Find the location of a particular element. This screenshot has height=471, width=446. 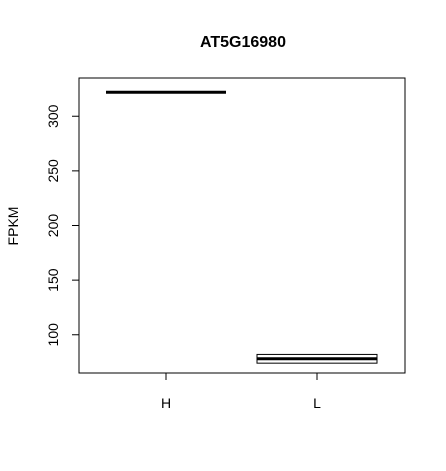

y-tick-label: 250 is located at coordinates (53, 171).